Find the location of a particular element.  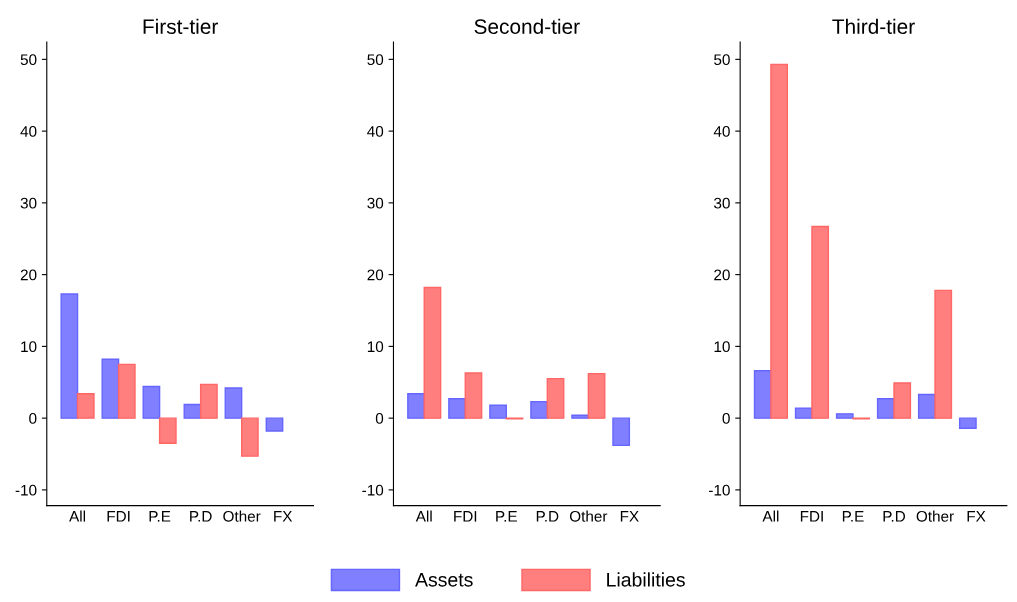

chart-title: First-tier is located at coordinates (180, 26).